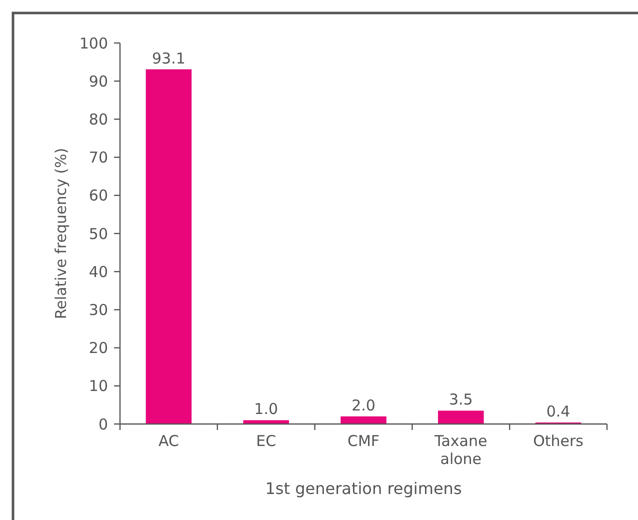 The height and width of the screenshot is (520, 638). What do you see at coordinates (93, 43) in the screenshot?
I see `y-tick-label: 100` at bounding box center [93, 43].